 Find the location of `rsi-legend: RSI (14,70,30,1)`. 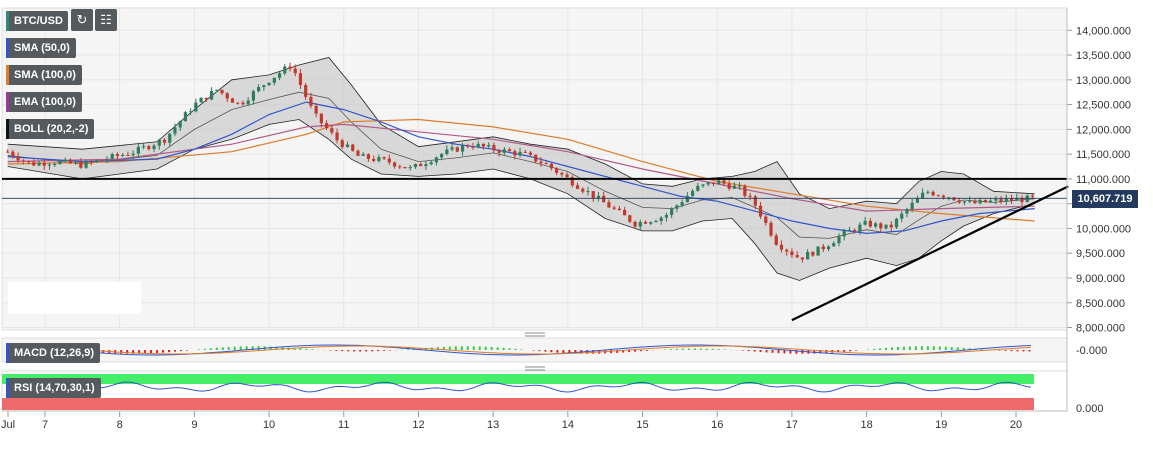

rsi-legend: RSI (14,70,30,1) is located at coordinates (53, 388).